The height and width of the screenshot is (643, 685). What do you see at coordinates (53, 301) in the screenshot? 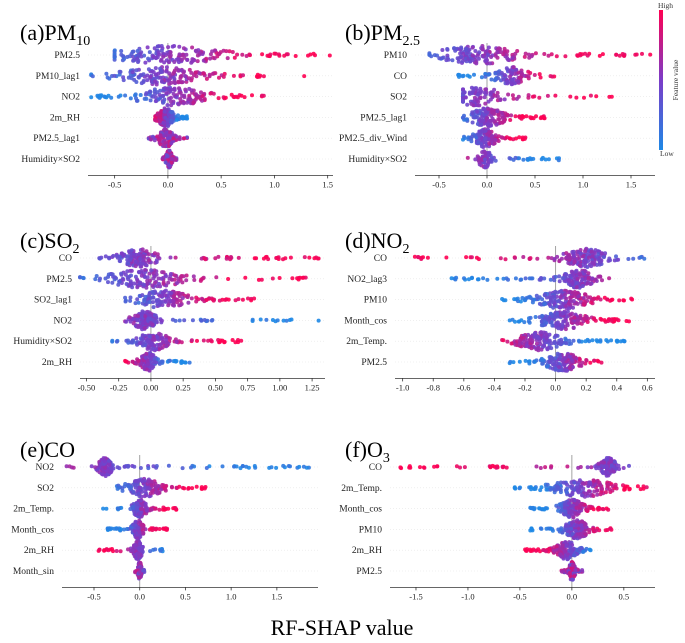
I see `feature-label-c-2: SO2_lag1` at bounding box center [53, 301].